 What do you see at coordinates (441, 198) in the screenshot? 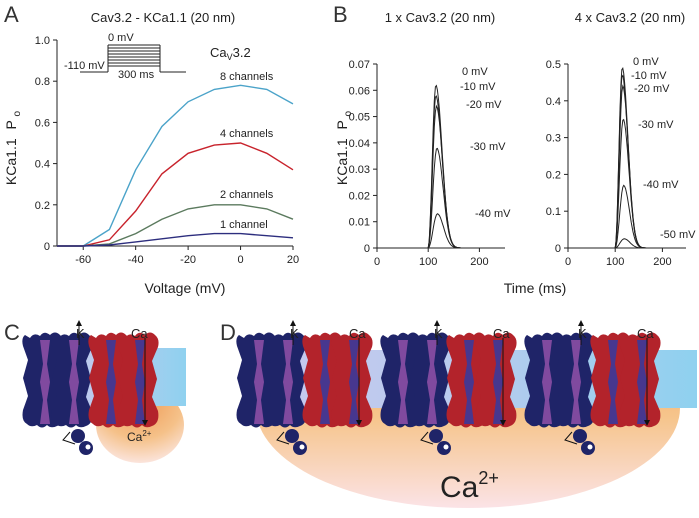
I see `panel-b-left-trace--30mV` at bounding box center [441, 198].